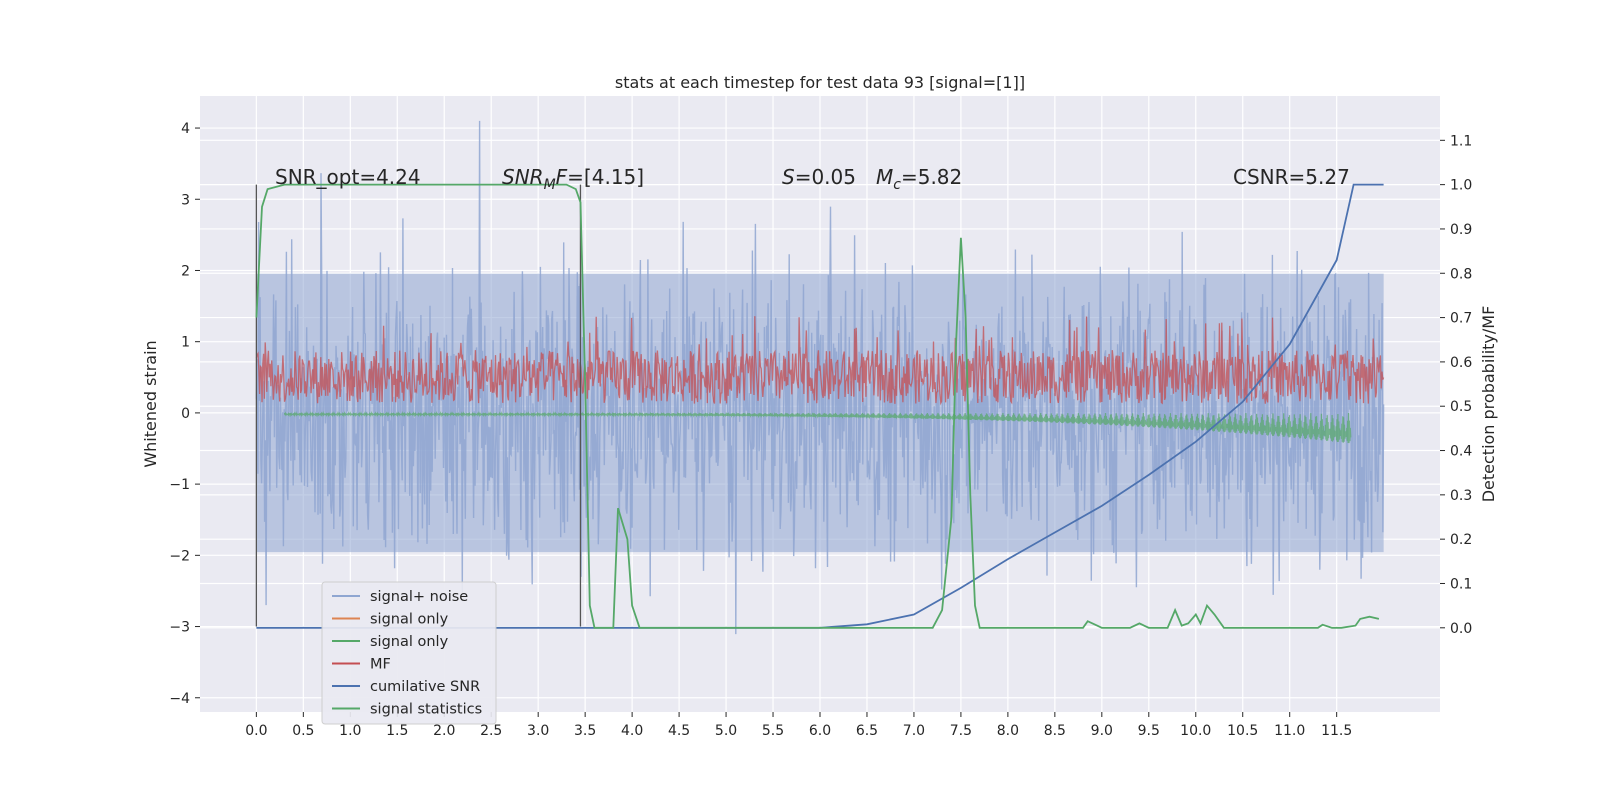 The width and height of the screenshot is (1600, 800). What do you see at coordinates (788, 177) in the screenshot?
I see `s-symbol: S` at bounding box center [788, 177].